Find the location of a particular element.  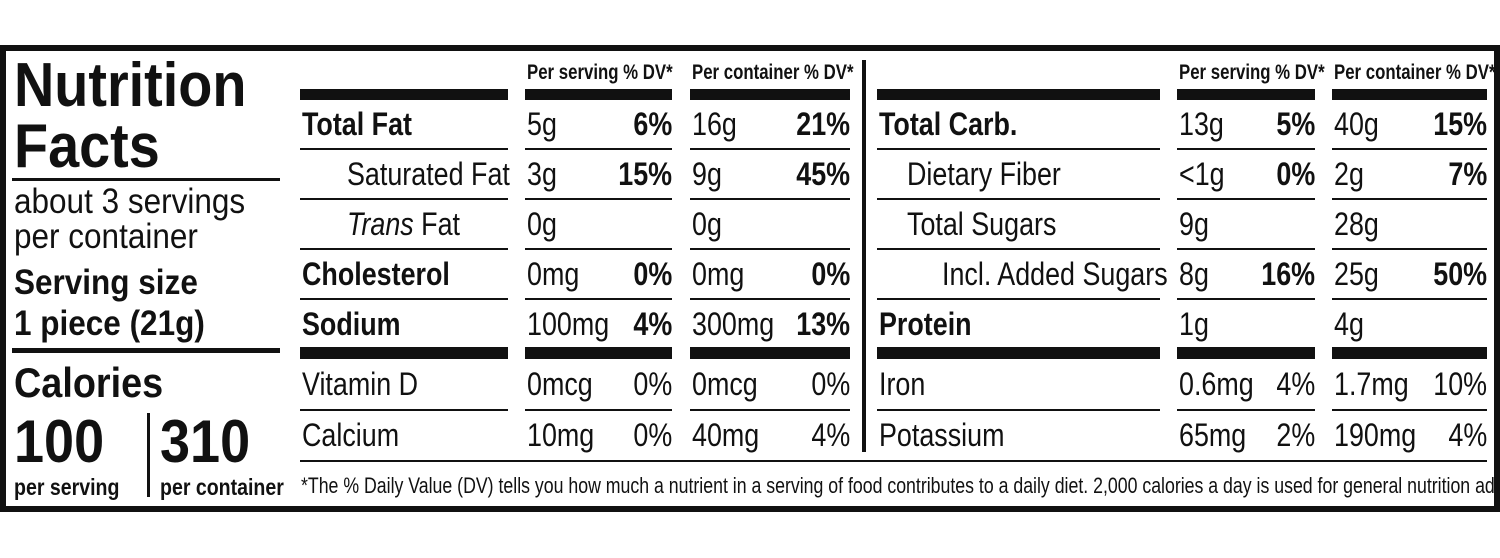

calories-label: Calories is located at coordinates (89, 382).